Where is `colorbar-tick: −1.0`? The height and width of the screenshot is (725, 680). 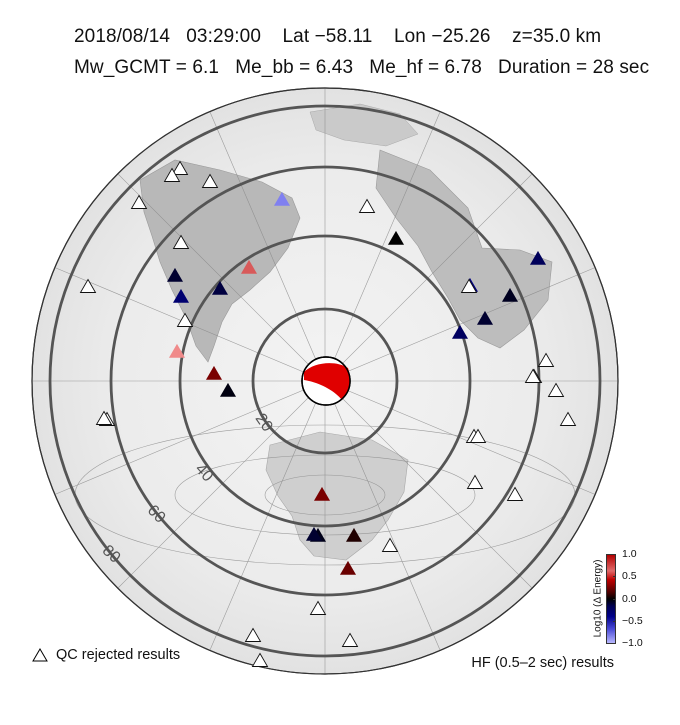
colorbar-tick: −1.0 is located at coordinates (628, 643).